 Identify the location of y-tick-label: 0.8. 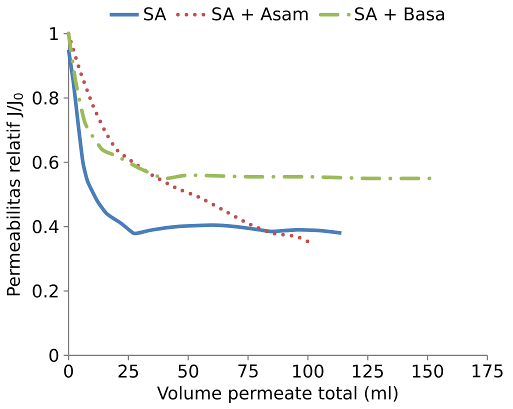
(45, 97).